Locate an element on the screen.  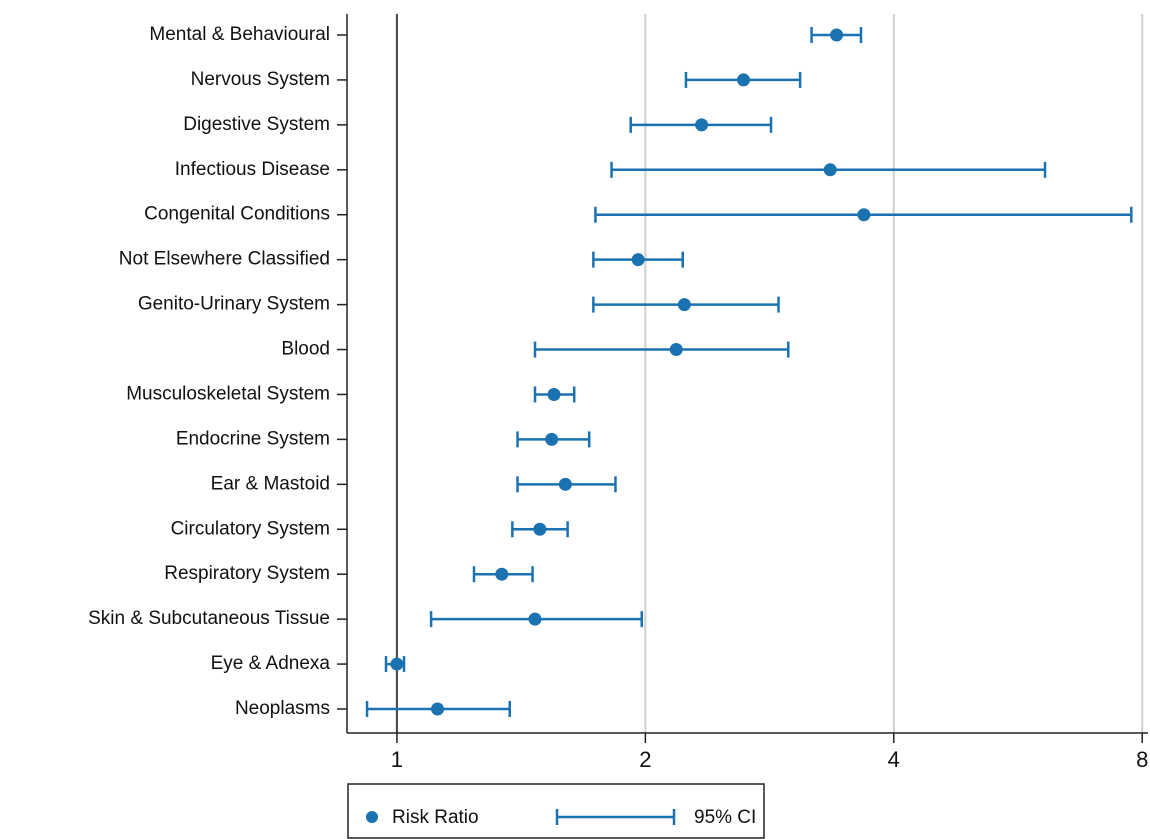
y-tick-label: Ear & Mastoid is located at coordinates (270, 483).